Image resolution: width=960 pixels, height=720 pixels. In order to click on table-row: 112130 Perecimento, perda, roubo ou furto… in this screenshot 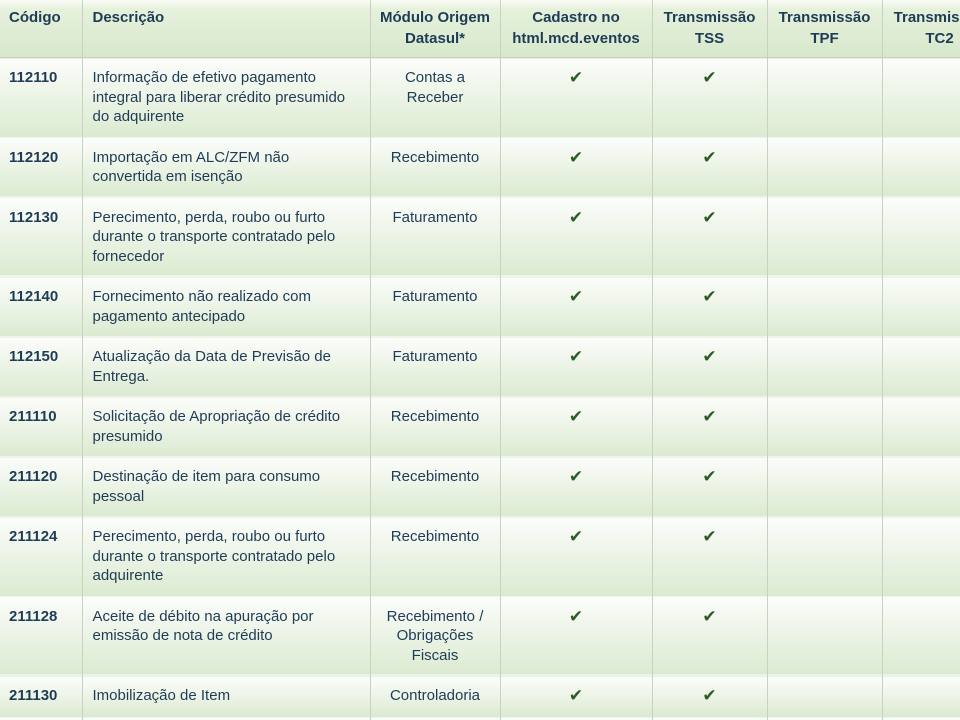, I will do `click(480, 236)`.